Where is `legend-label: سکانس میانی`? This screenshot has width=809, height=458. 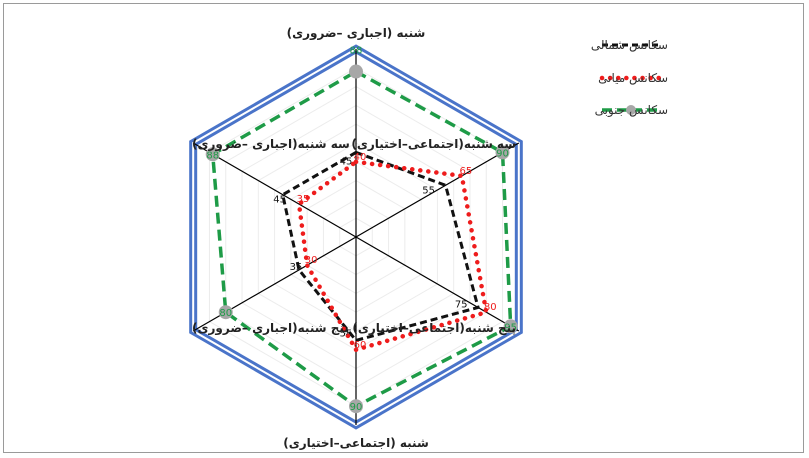
legend-label: سکانس میانی is located at coordinates (633, 78).